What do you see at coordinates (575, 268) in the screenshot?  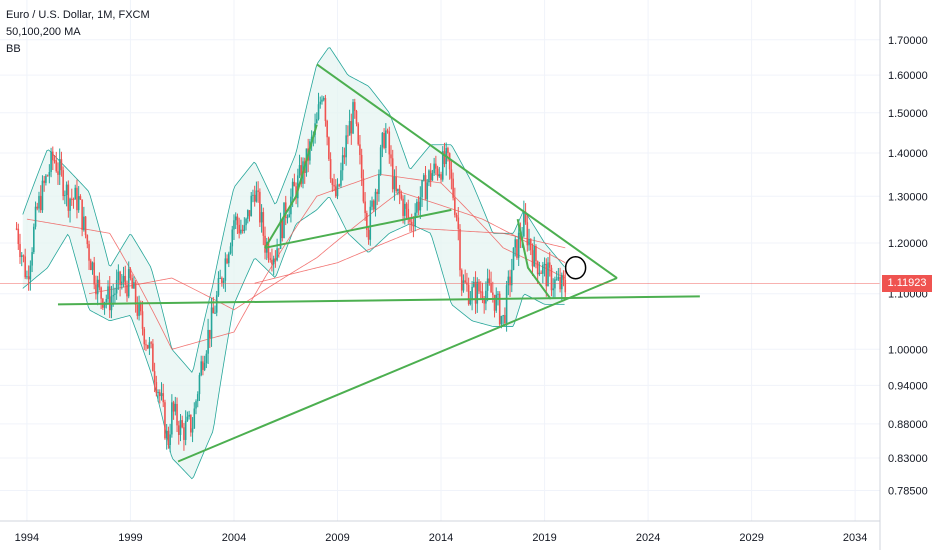 I see `annotation-circle` at bounding box center [575, 268].